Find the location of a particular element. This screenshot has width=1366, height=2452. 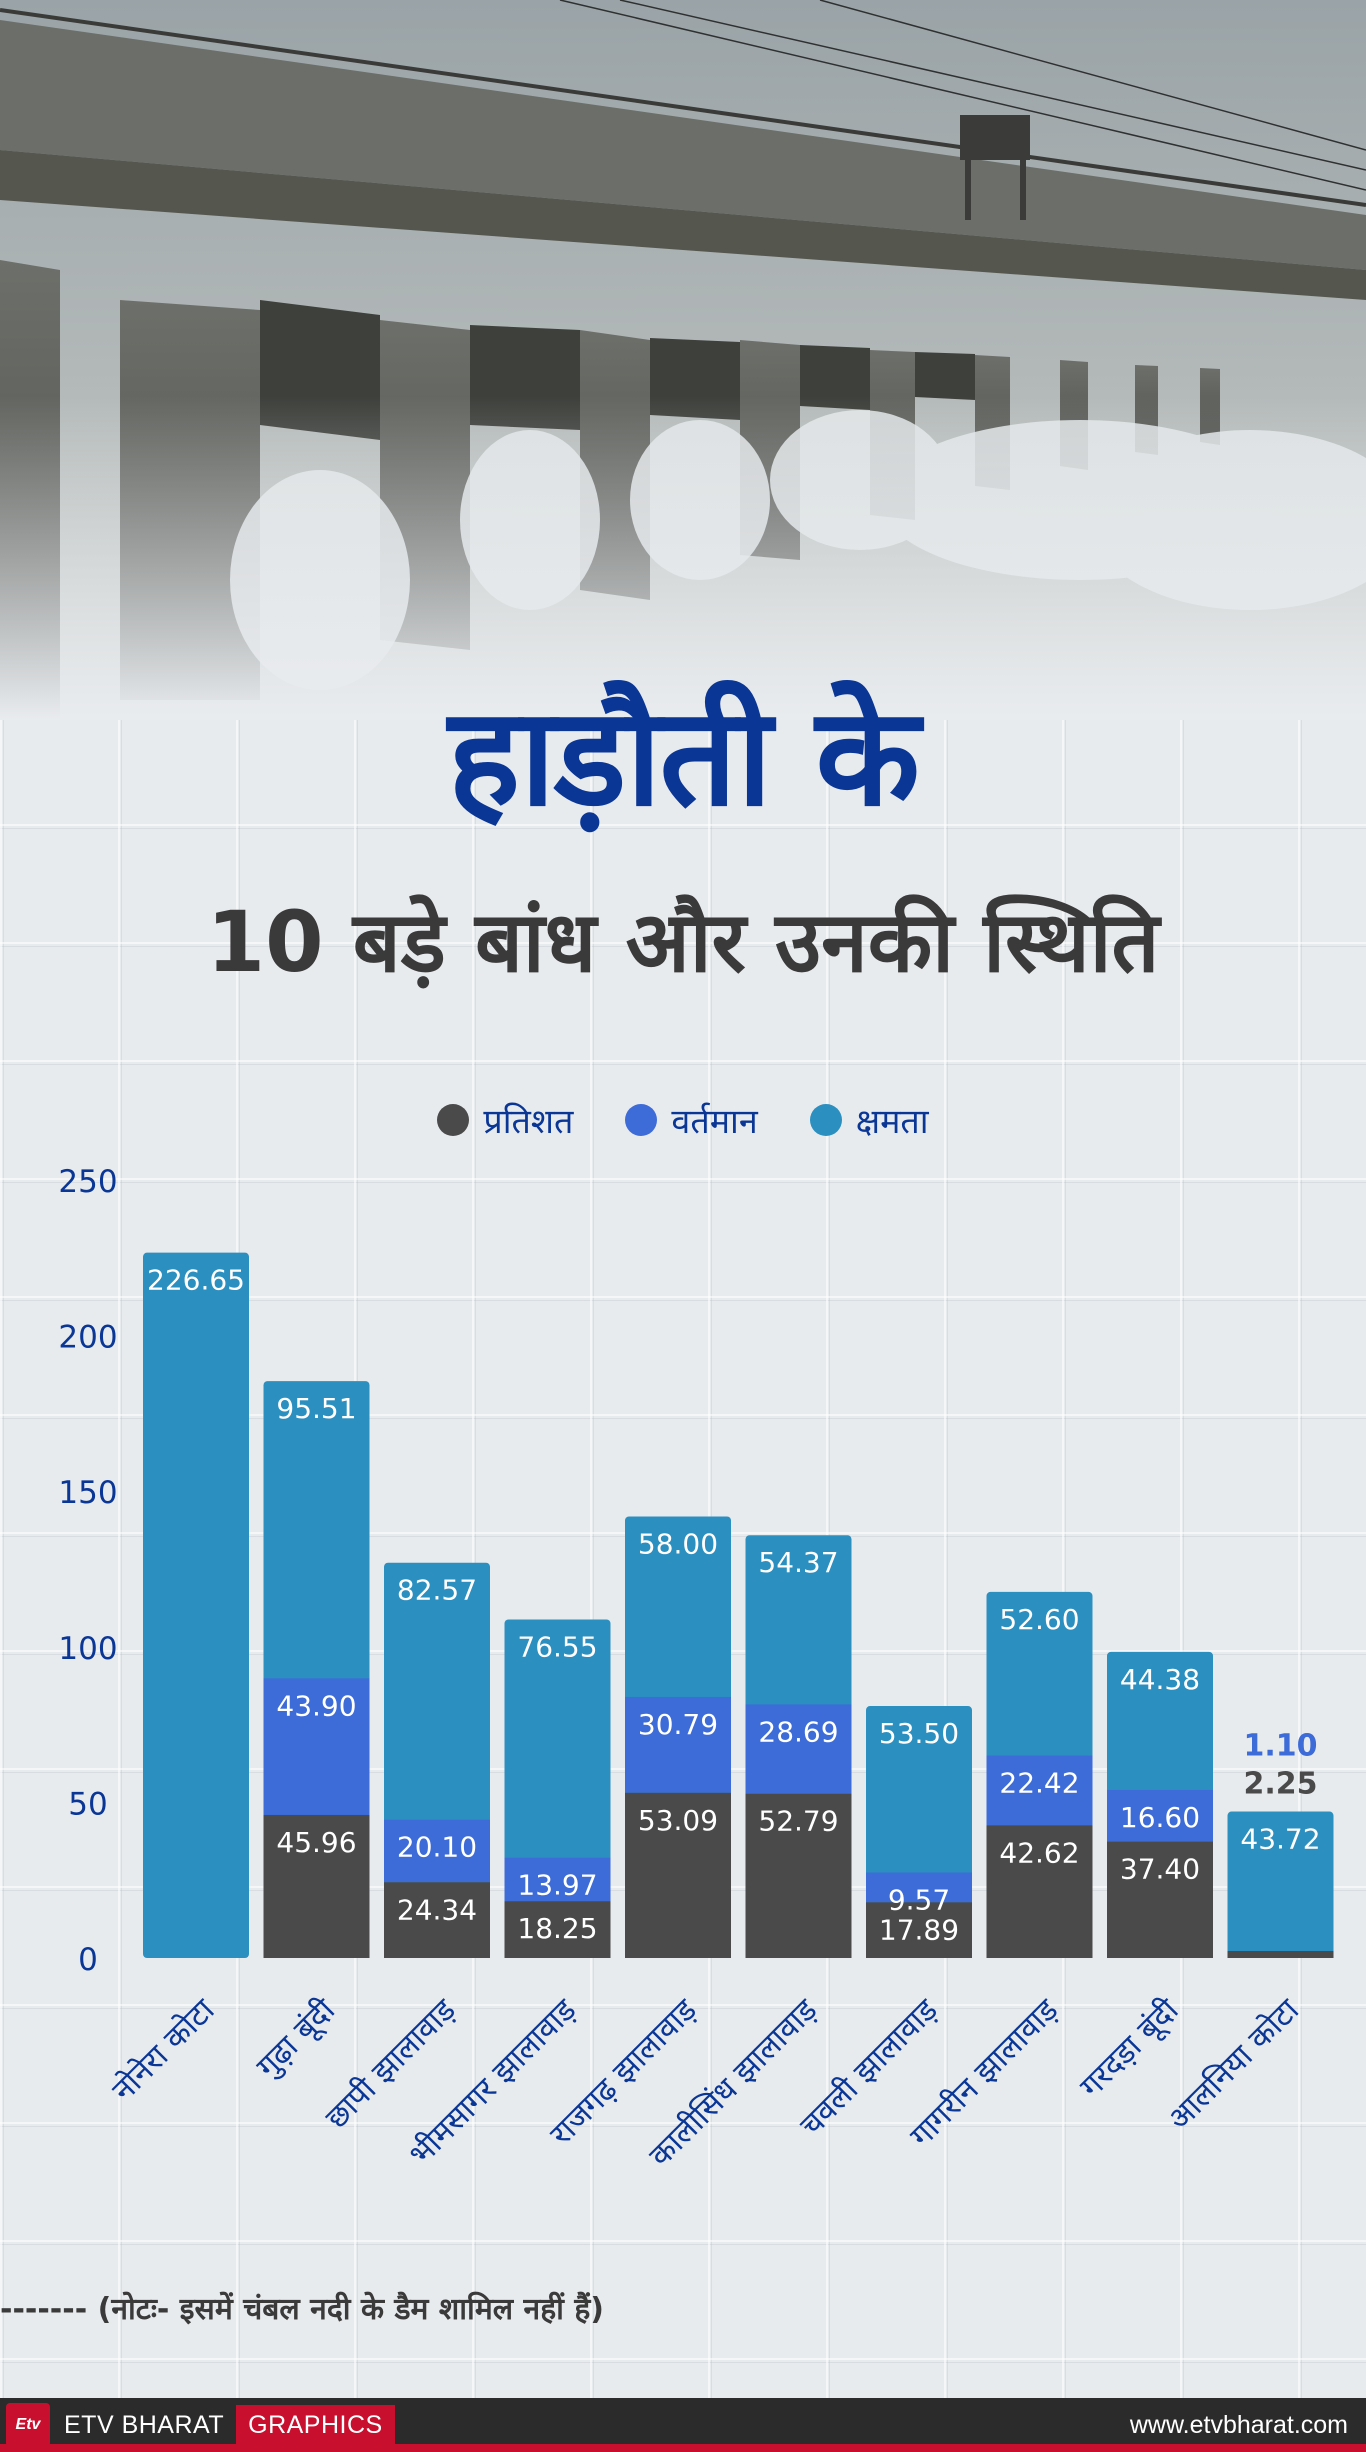

legend-dot-current is located at coordinates (641, 1120).